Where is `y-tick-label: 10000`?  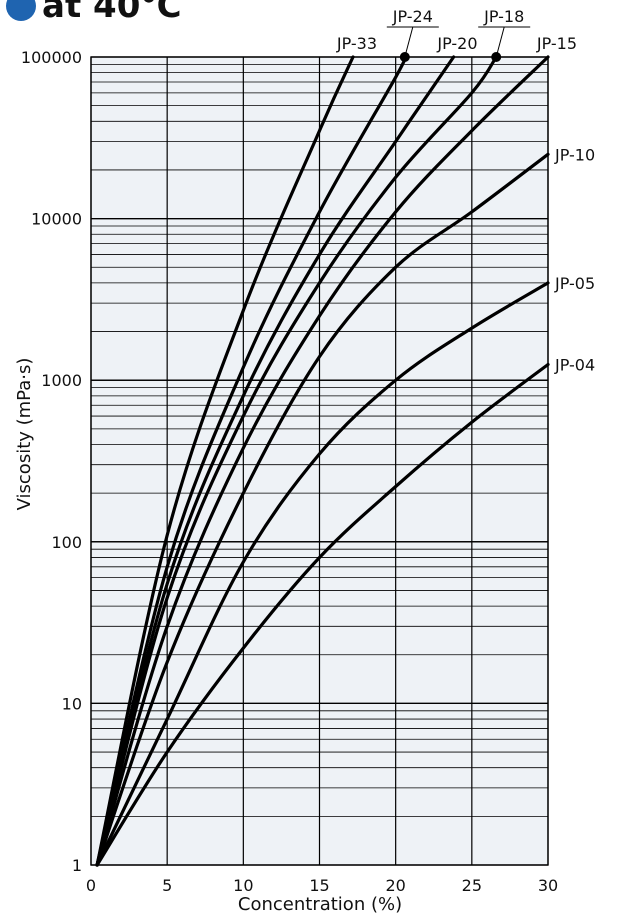
y-tick-label: 10000 is located at coordinates (56, 219).